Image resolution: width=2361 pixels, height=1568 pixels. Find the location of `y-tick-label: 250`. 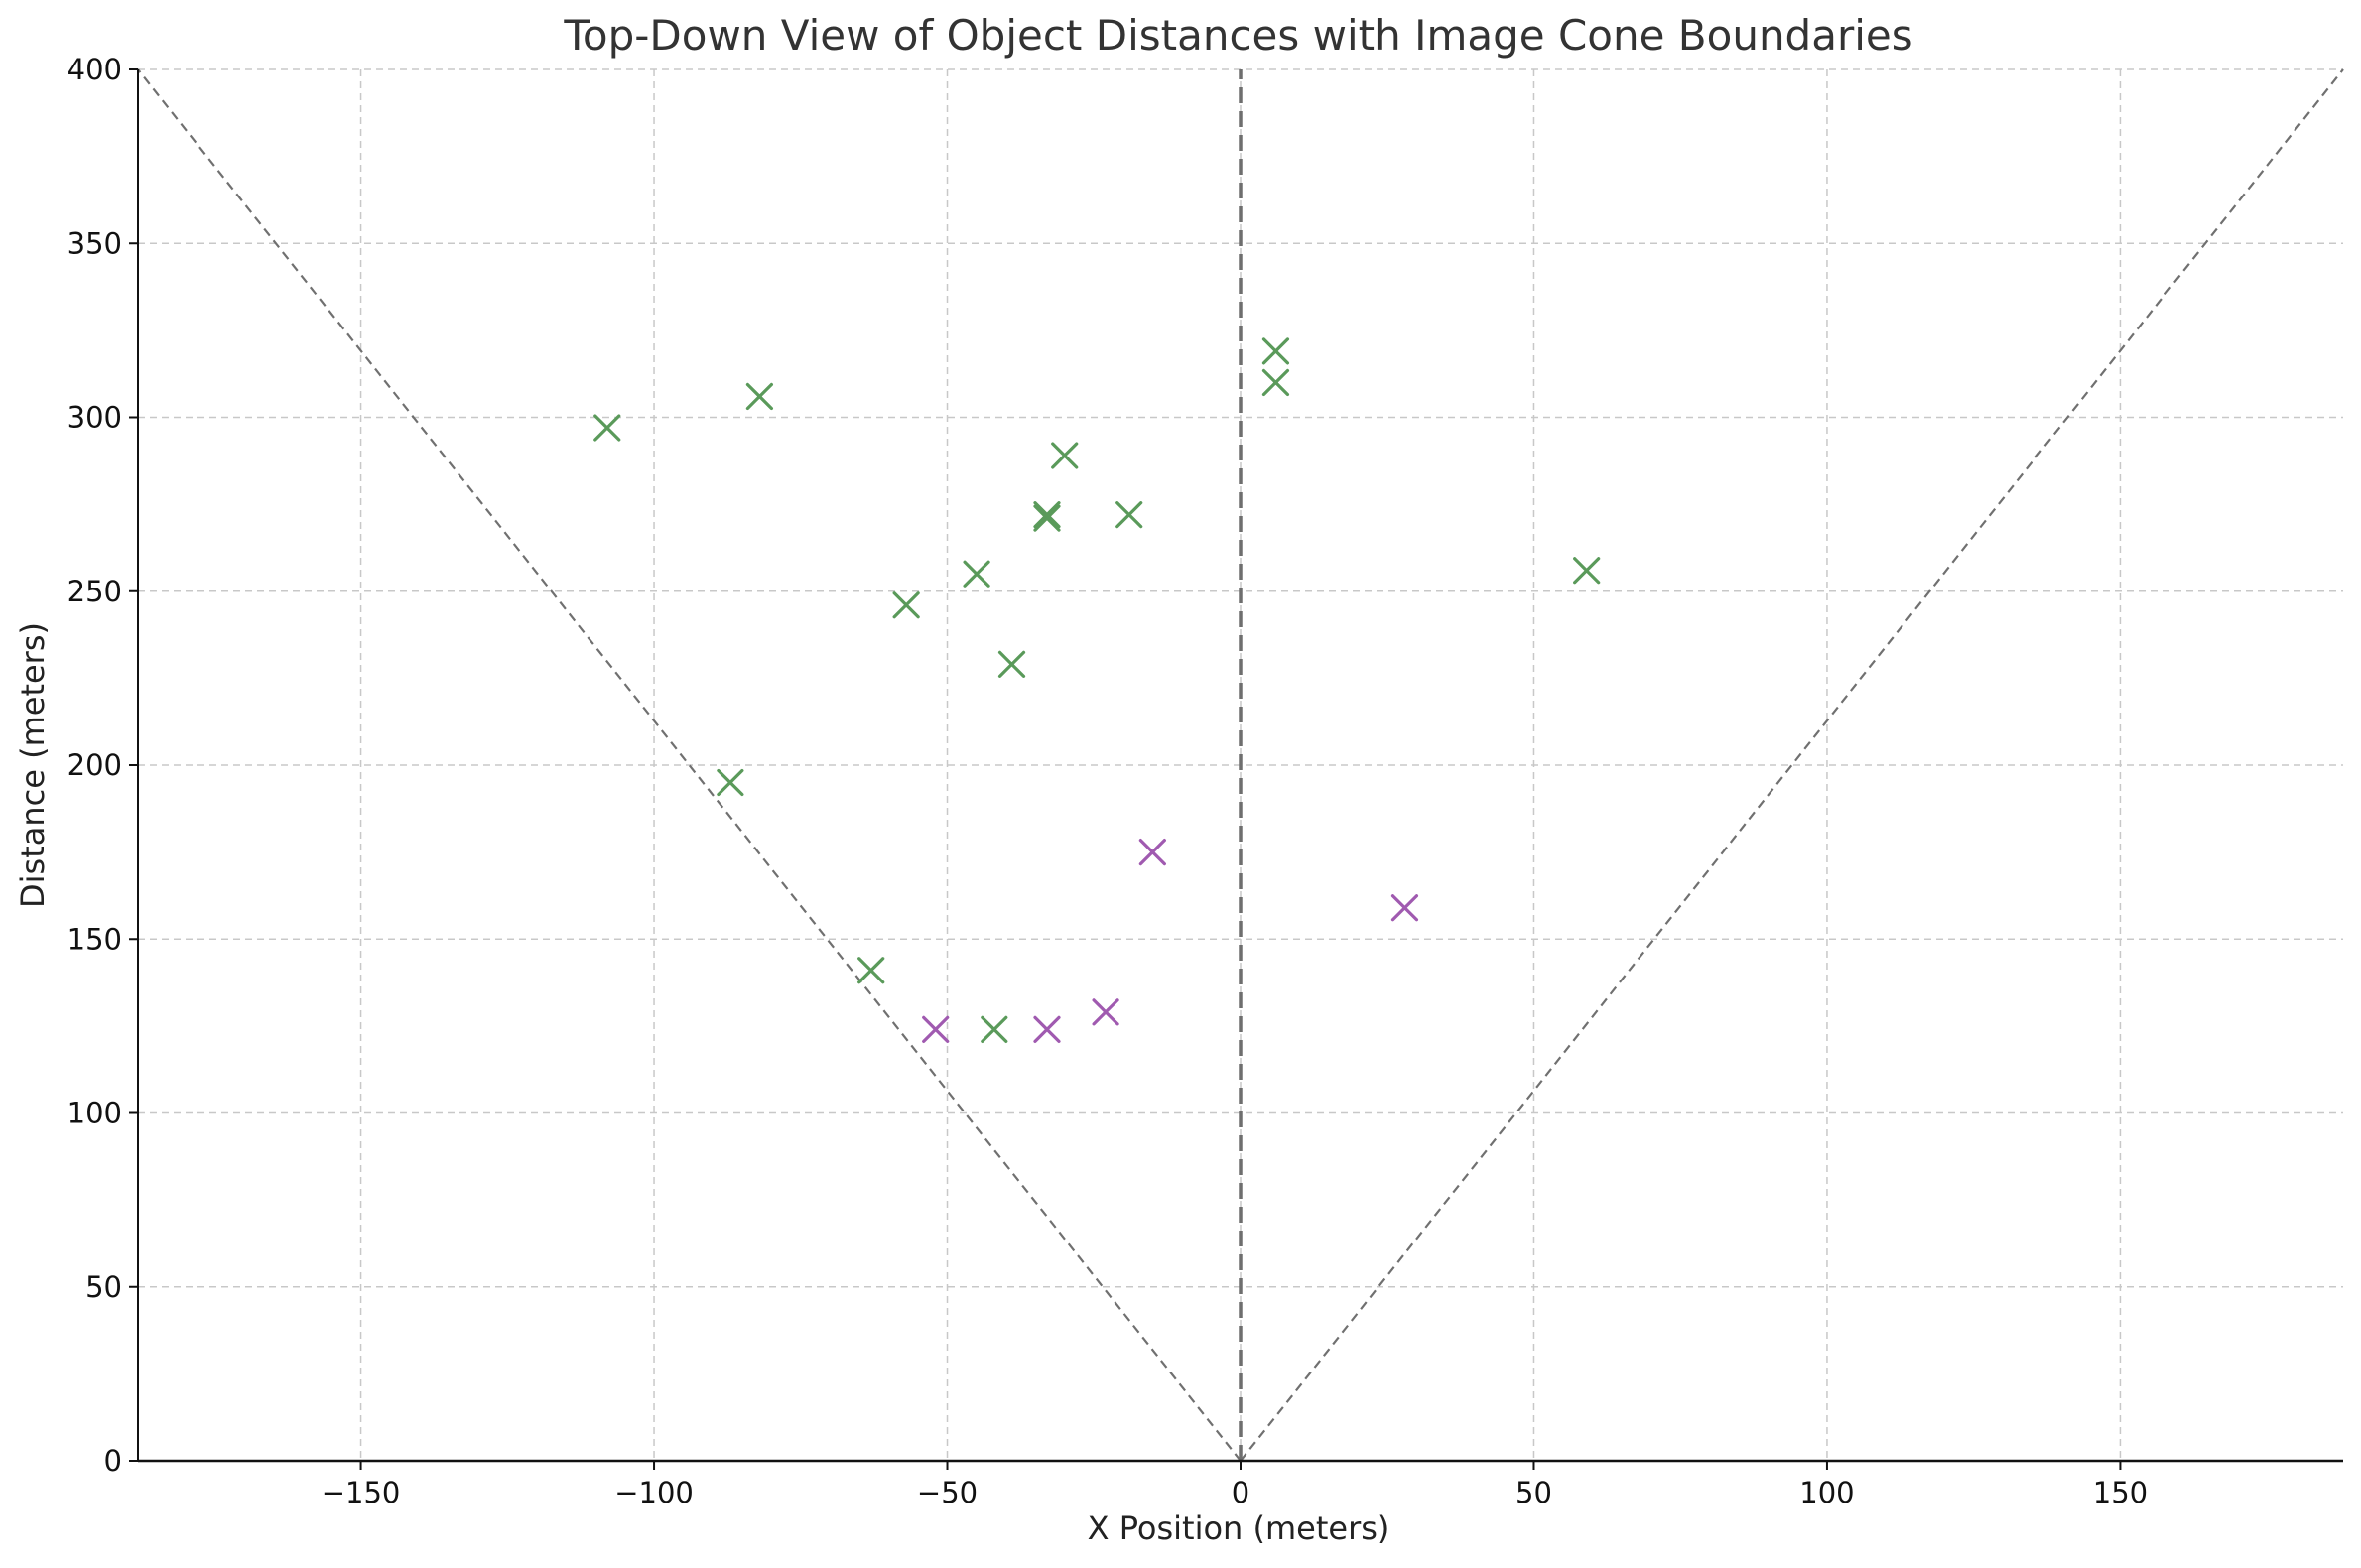

y-tick-label: 250 is located at coordinates (94, 591).